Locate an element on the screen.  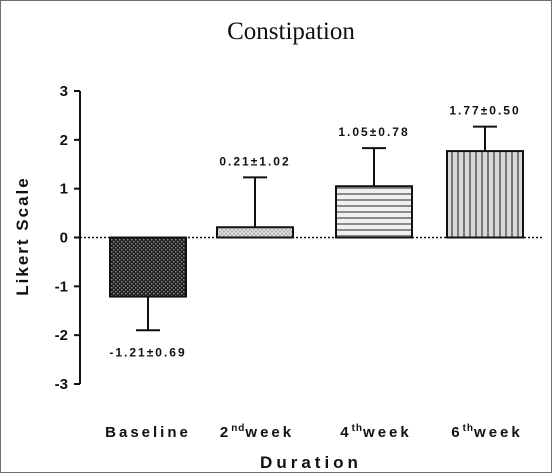
y-tick-label: 1 is located at coordinates (64, 189).